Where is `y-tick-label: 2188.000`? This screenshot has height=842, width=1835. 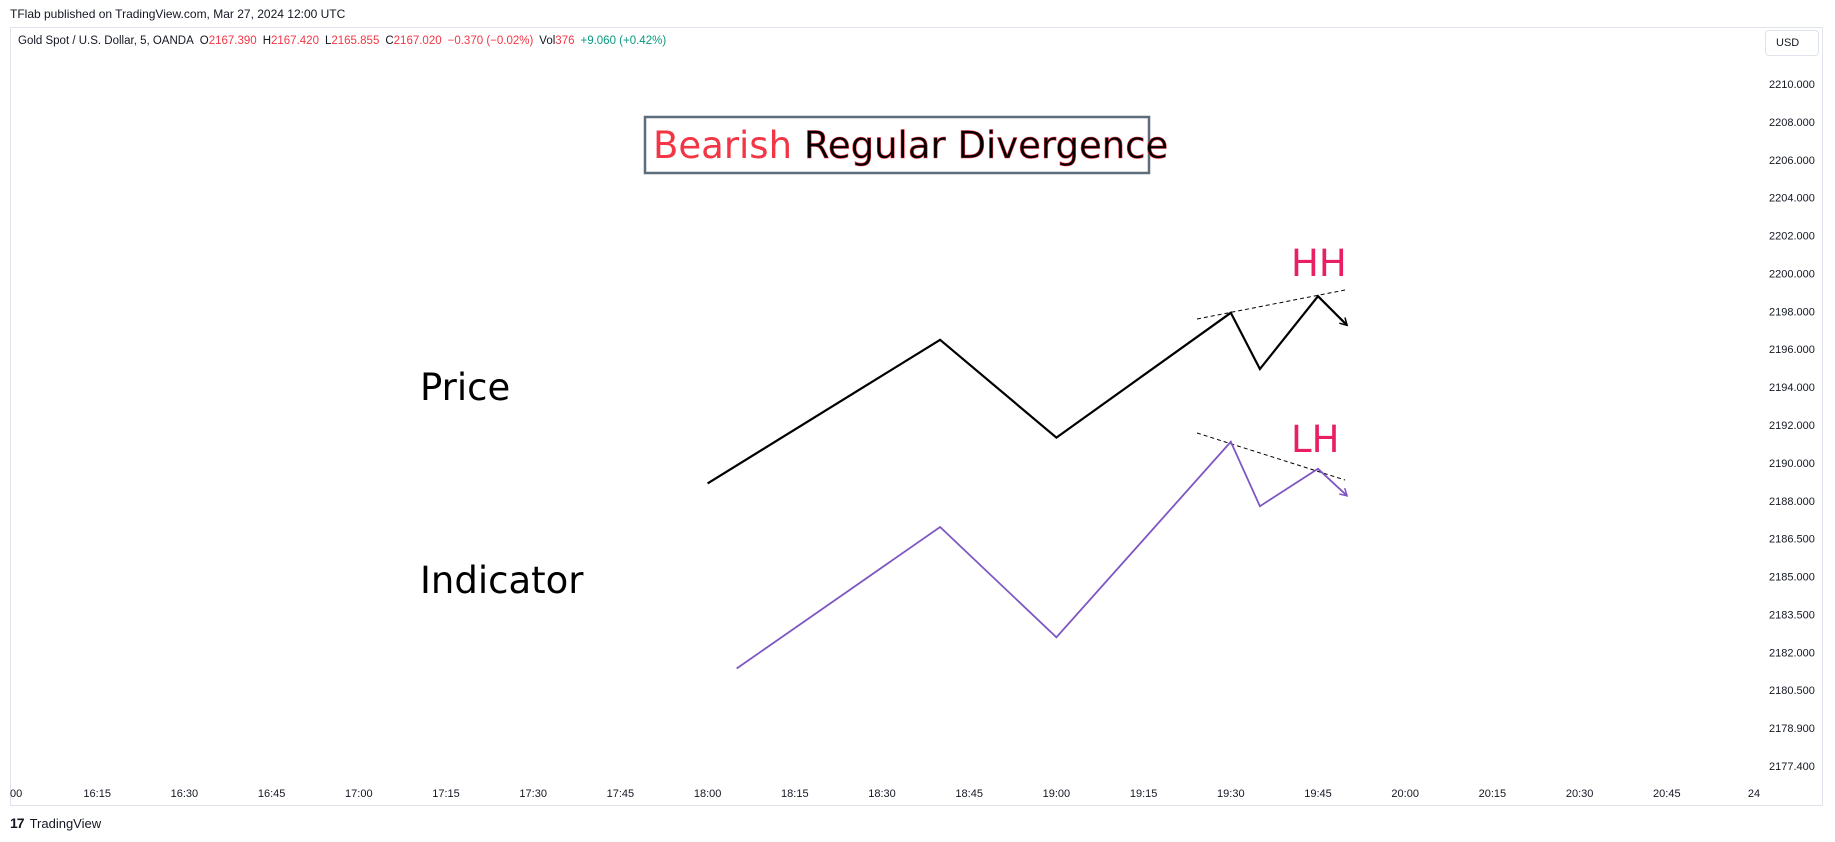 y-tick-label: 2188.000 is located at coordinates (1792, 502).